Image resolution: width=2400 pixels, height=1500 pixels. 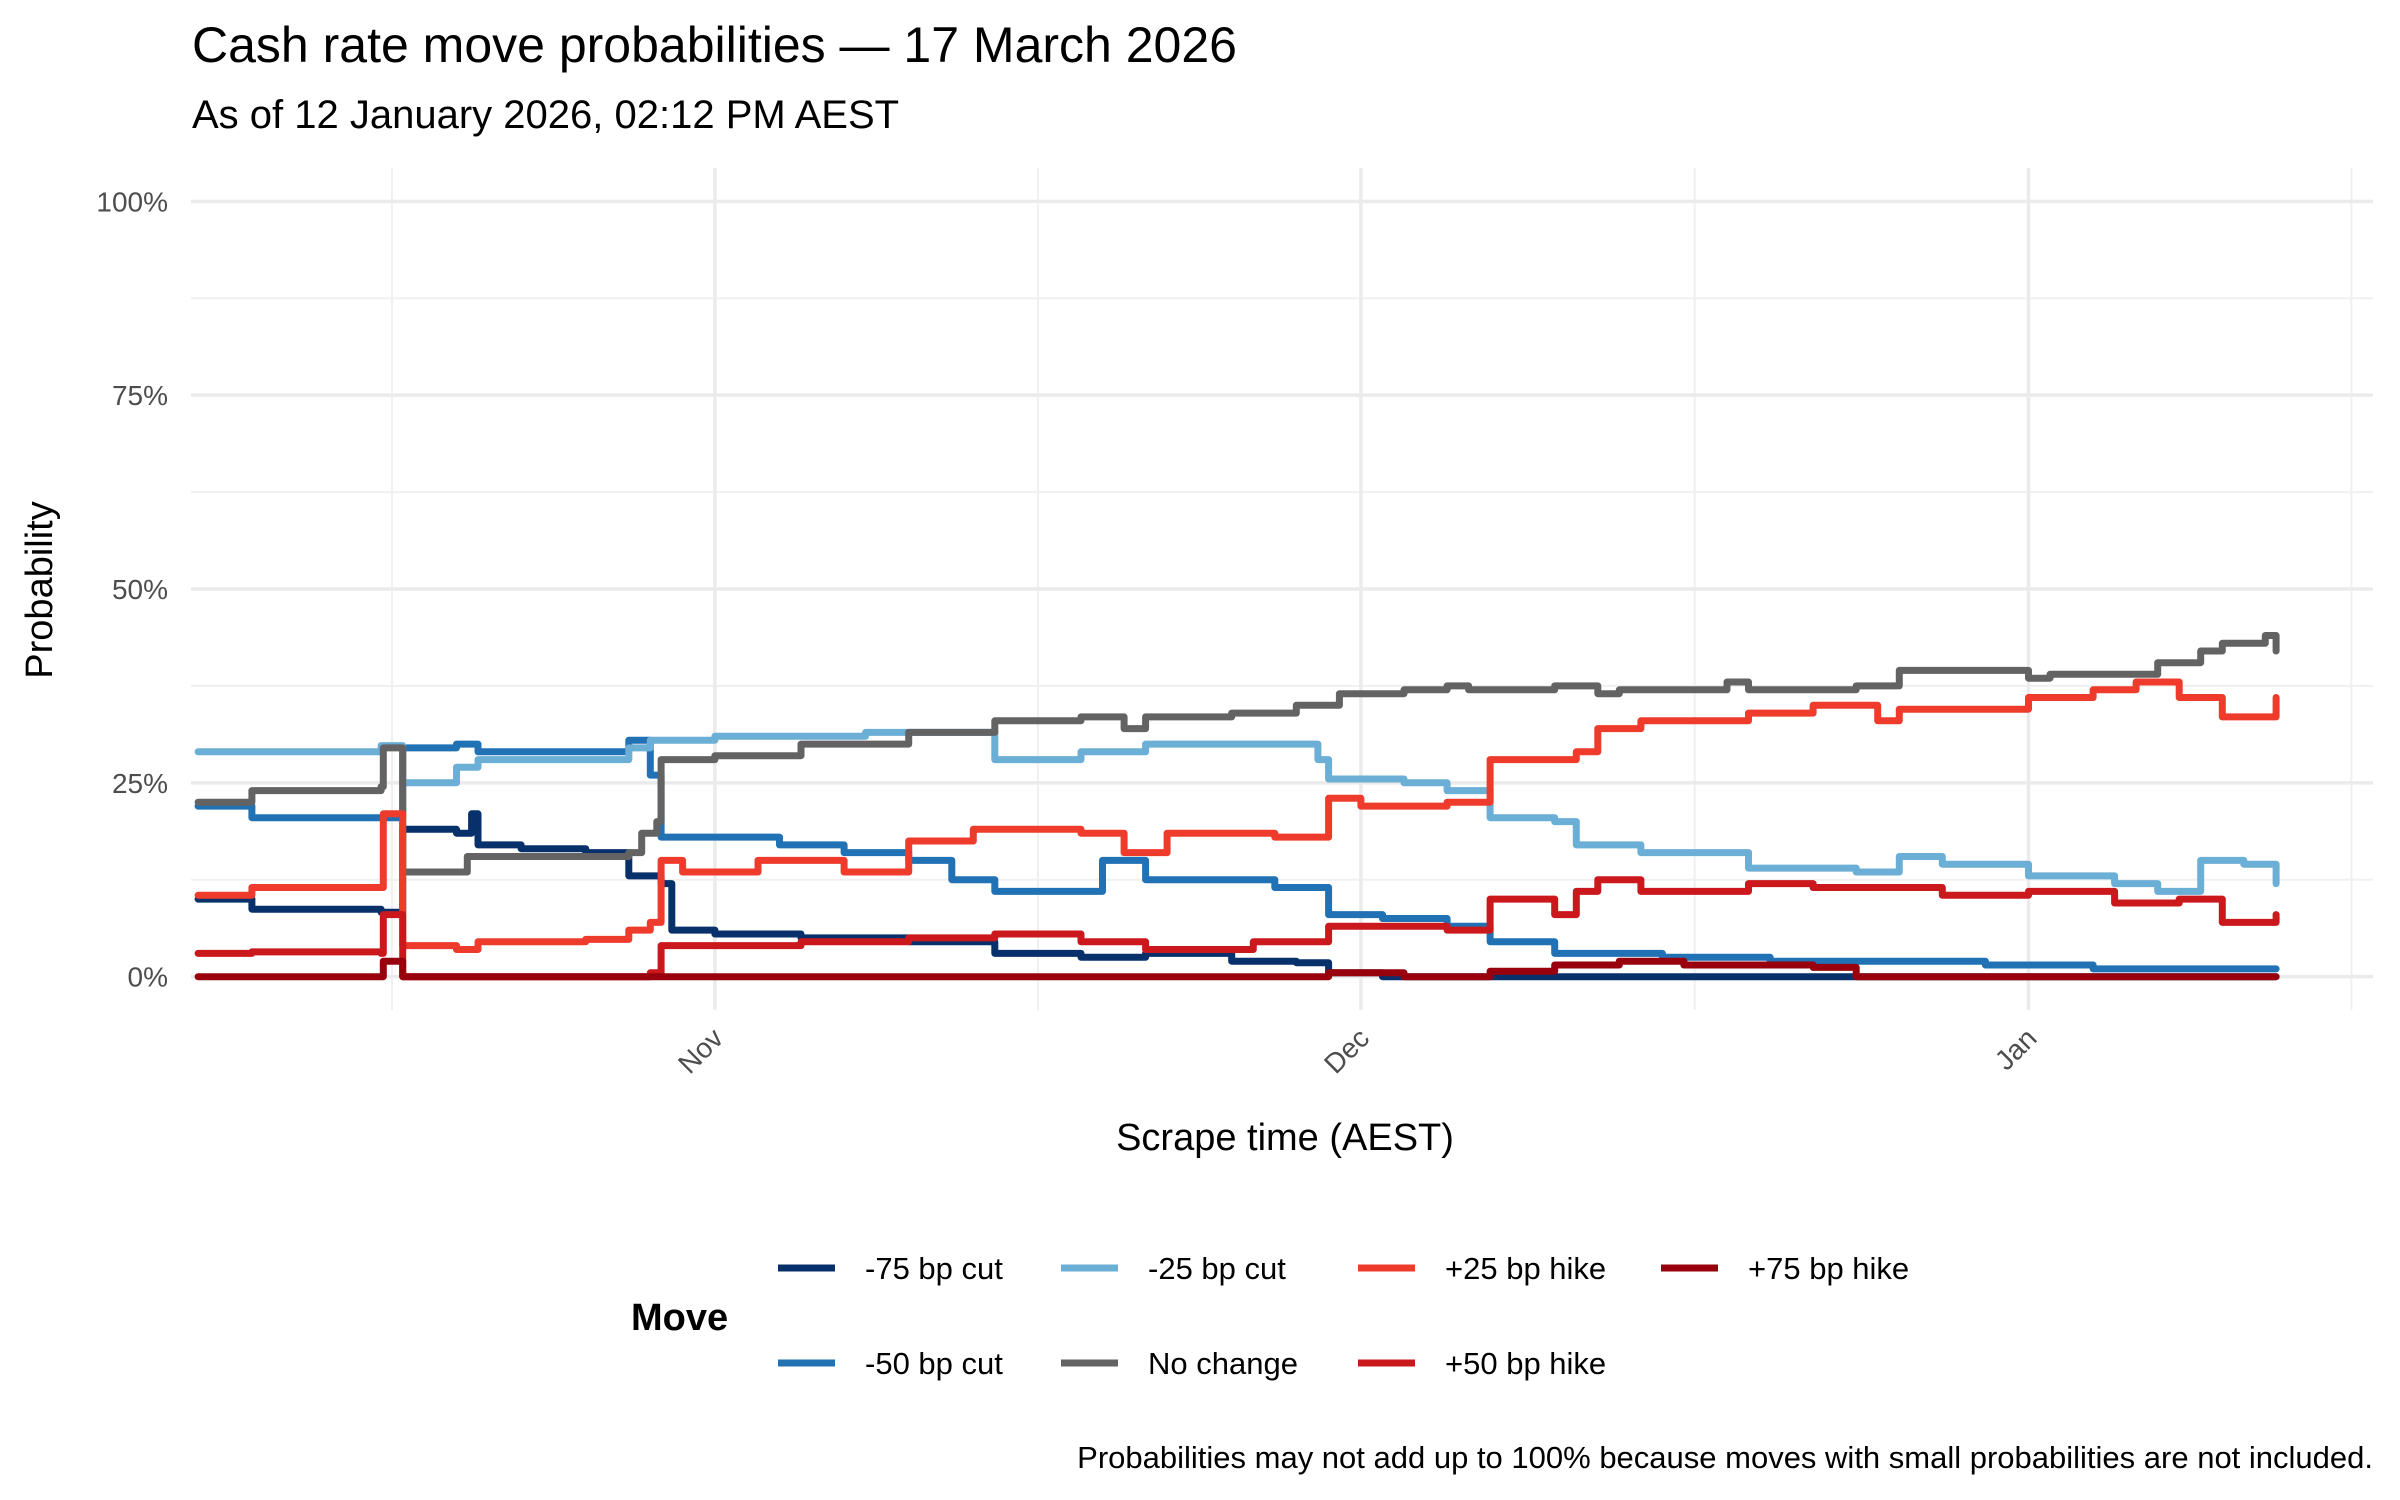 I want to click on chart-subtitle: As of 12 January 2026, 02:12 PM AEST, so click(x=545, y=115).